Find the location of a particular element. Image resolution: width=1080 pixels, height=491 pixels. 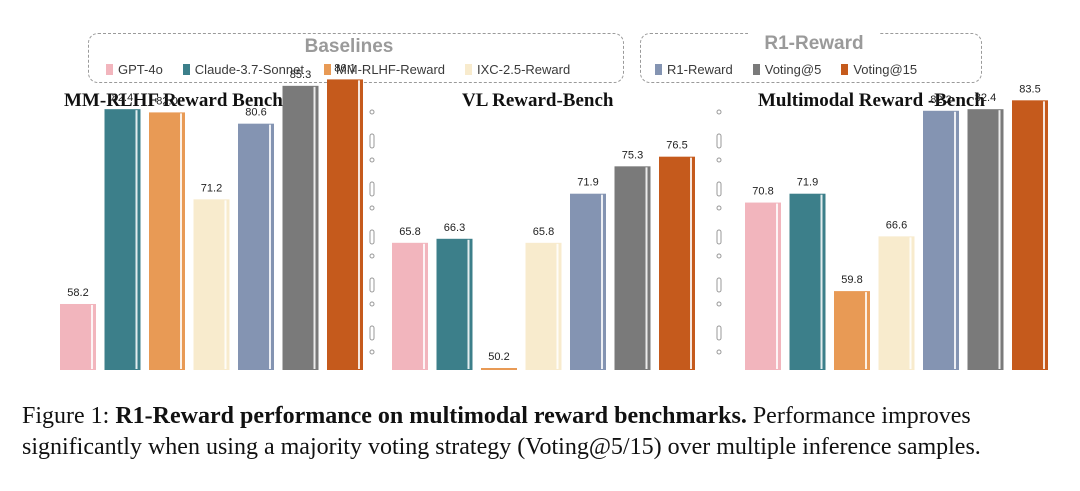

bar-value-label: 76.5 is located at coordinates (676, 146).